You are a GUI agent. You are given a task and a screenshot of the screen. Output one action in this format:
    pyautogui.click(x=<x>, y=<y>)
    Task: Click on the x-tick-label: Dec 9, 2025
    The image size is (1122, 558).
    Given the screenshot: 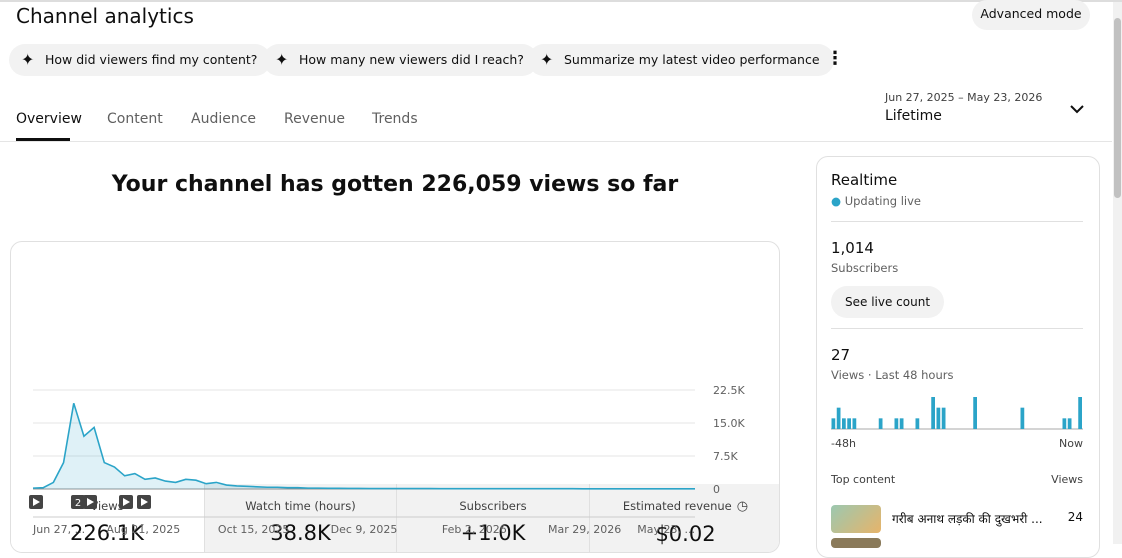 What is the action you would take?
    pyautogui.click(x=364, y=529)
    